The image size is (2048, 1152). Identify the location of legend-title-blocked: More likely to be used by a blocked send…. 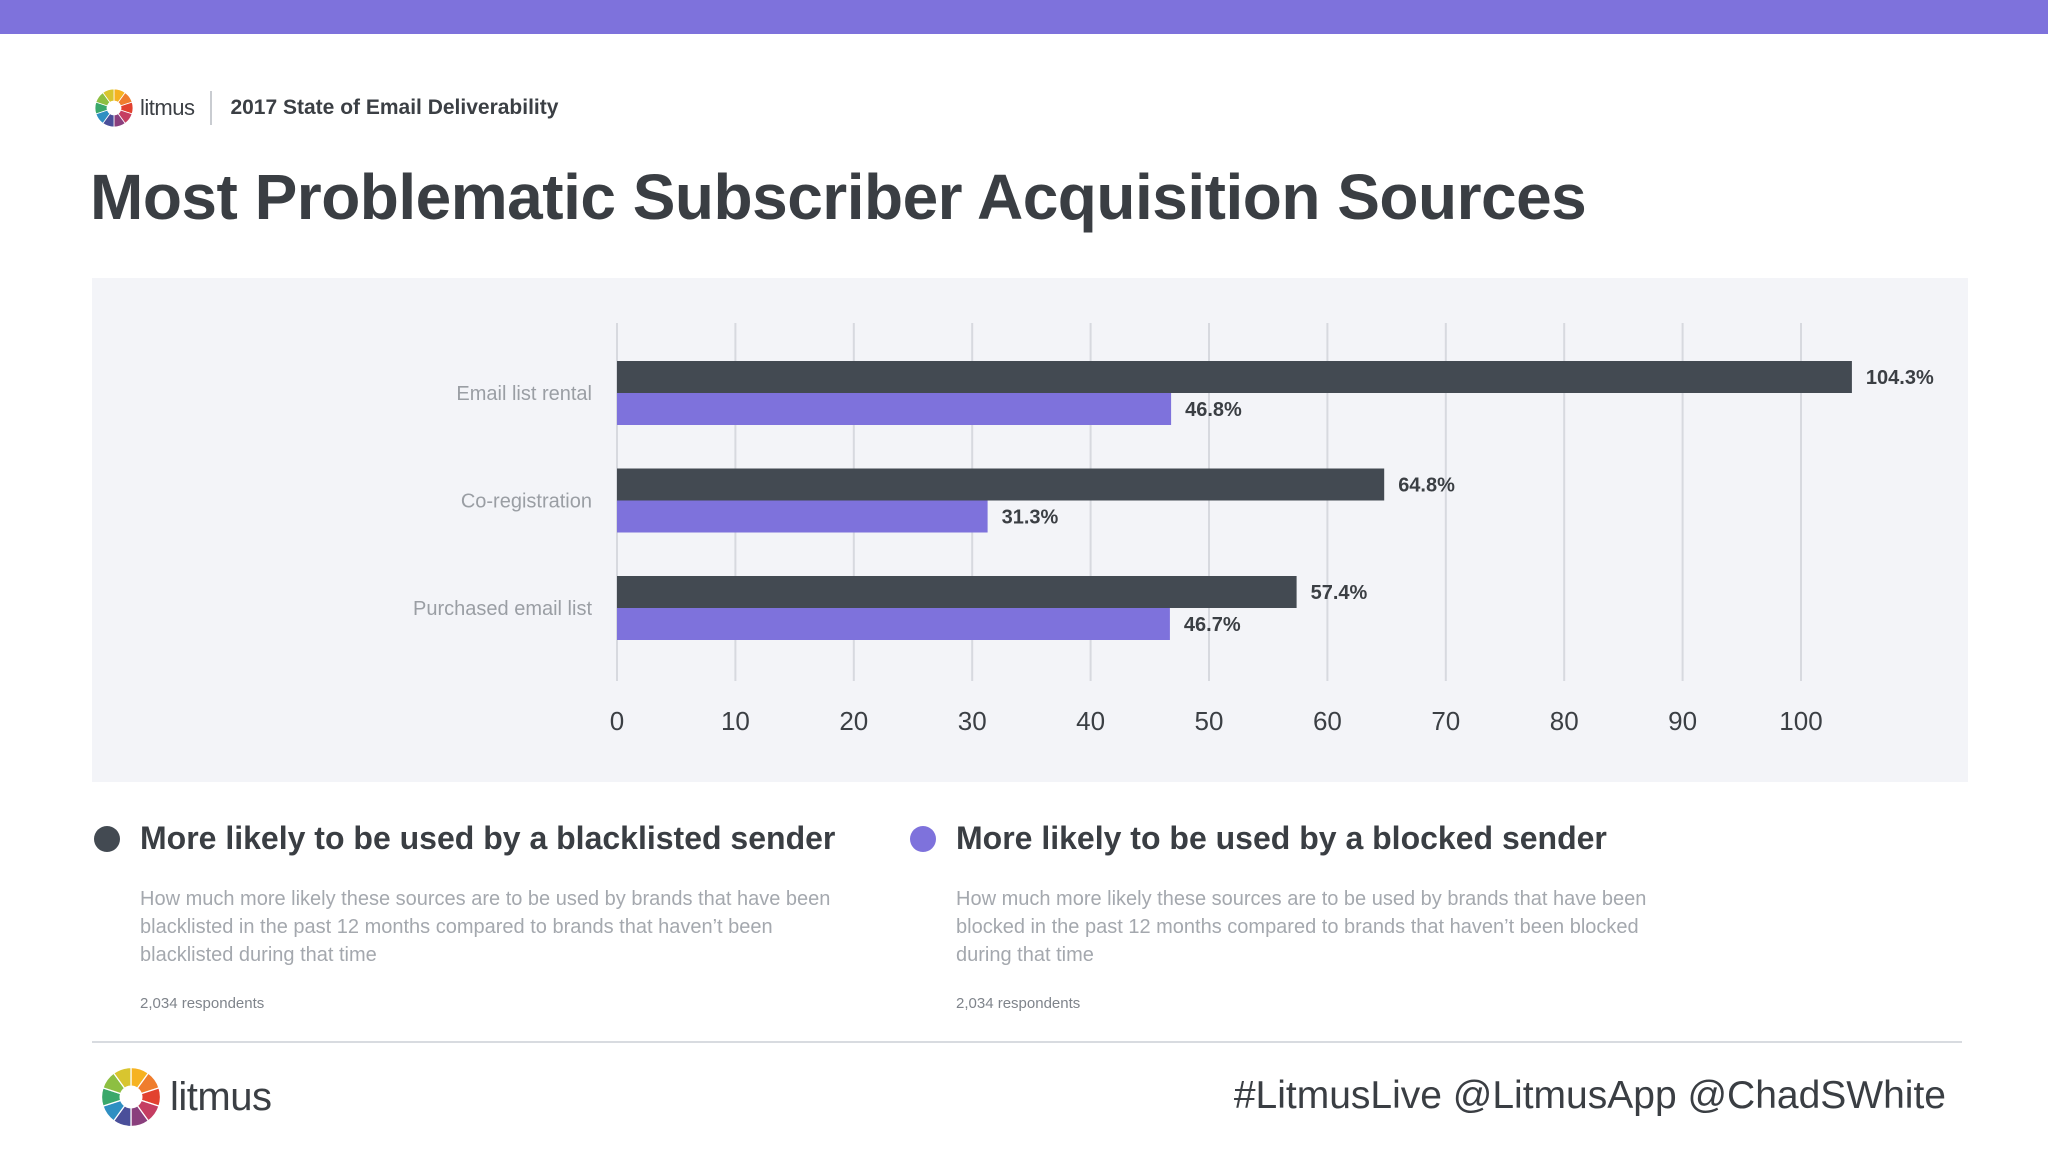
(1281, 838).